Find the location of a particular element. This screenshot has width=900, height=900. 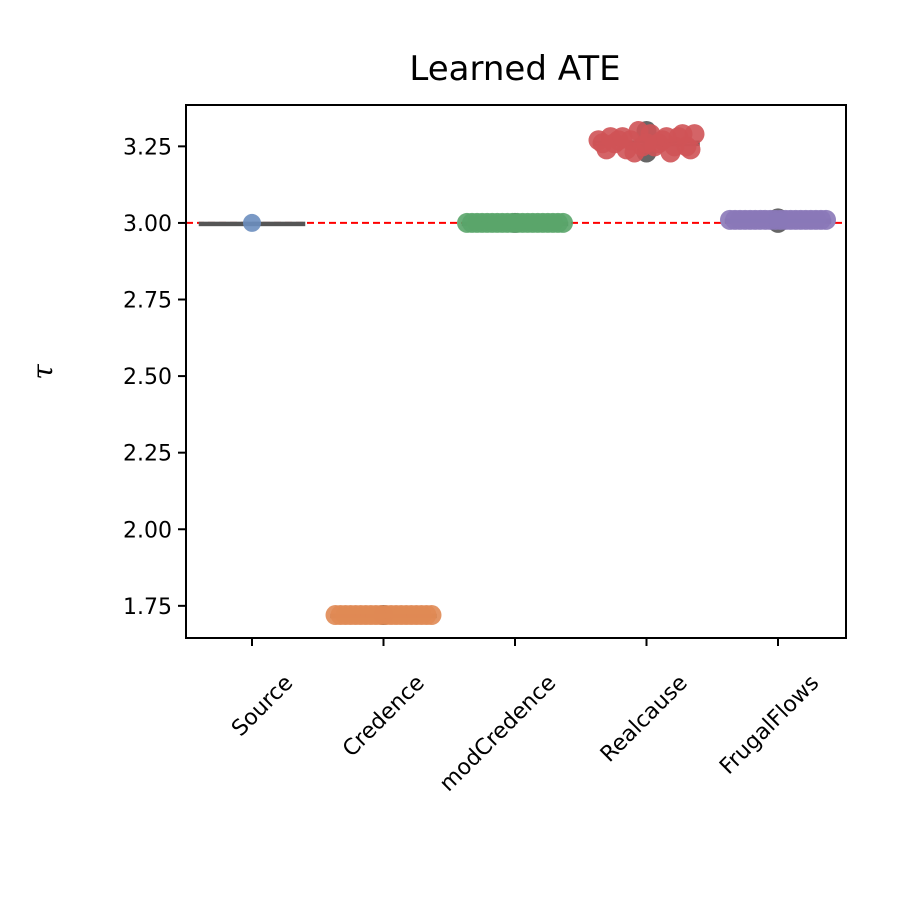

point-Credence is located at coordinates (340, 615).